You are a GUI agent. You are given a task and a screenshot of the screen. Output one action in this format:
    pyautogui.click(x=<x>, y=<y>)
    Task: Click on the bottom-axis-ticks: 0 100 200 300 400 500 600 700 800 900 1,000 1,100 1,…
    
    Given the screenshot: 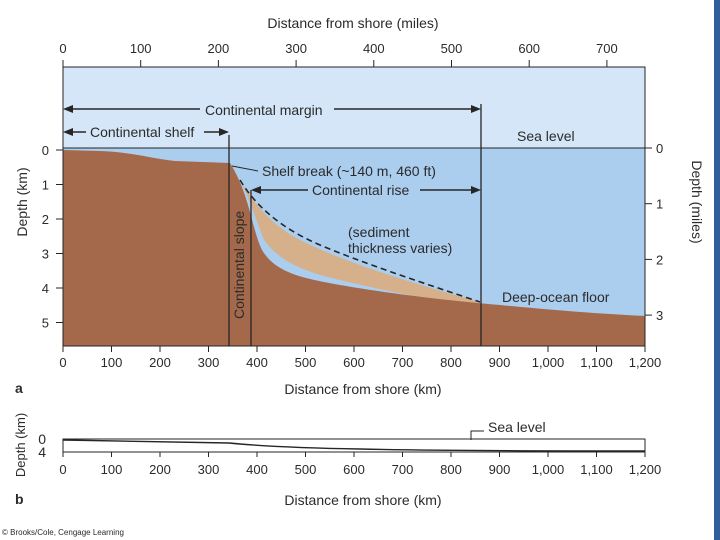 What is the action you would take?
    pyautogui.click(x=360, y=358)
    